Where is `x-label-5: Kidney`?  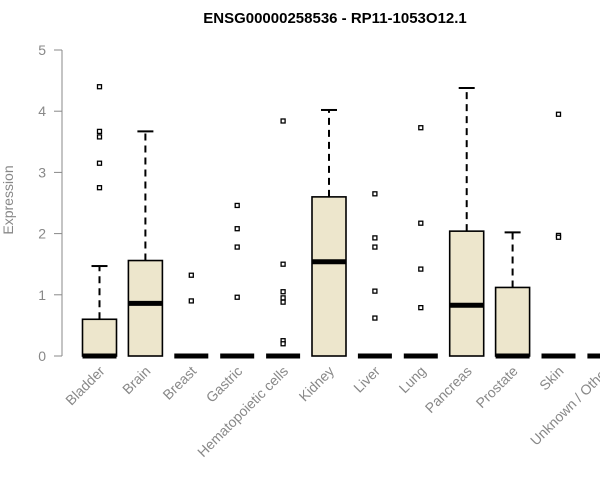
x-label-5: Kidney is located at coordinates (317, 384).